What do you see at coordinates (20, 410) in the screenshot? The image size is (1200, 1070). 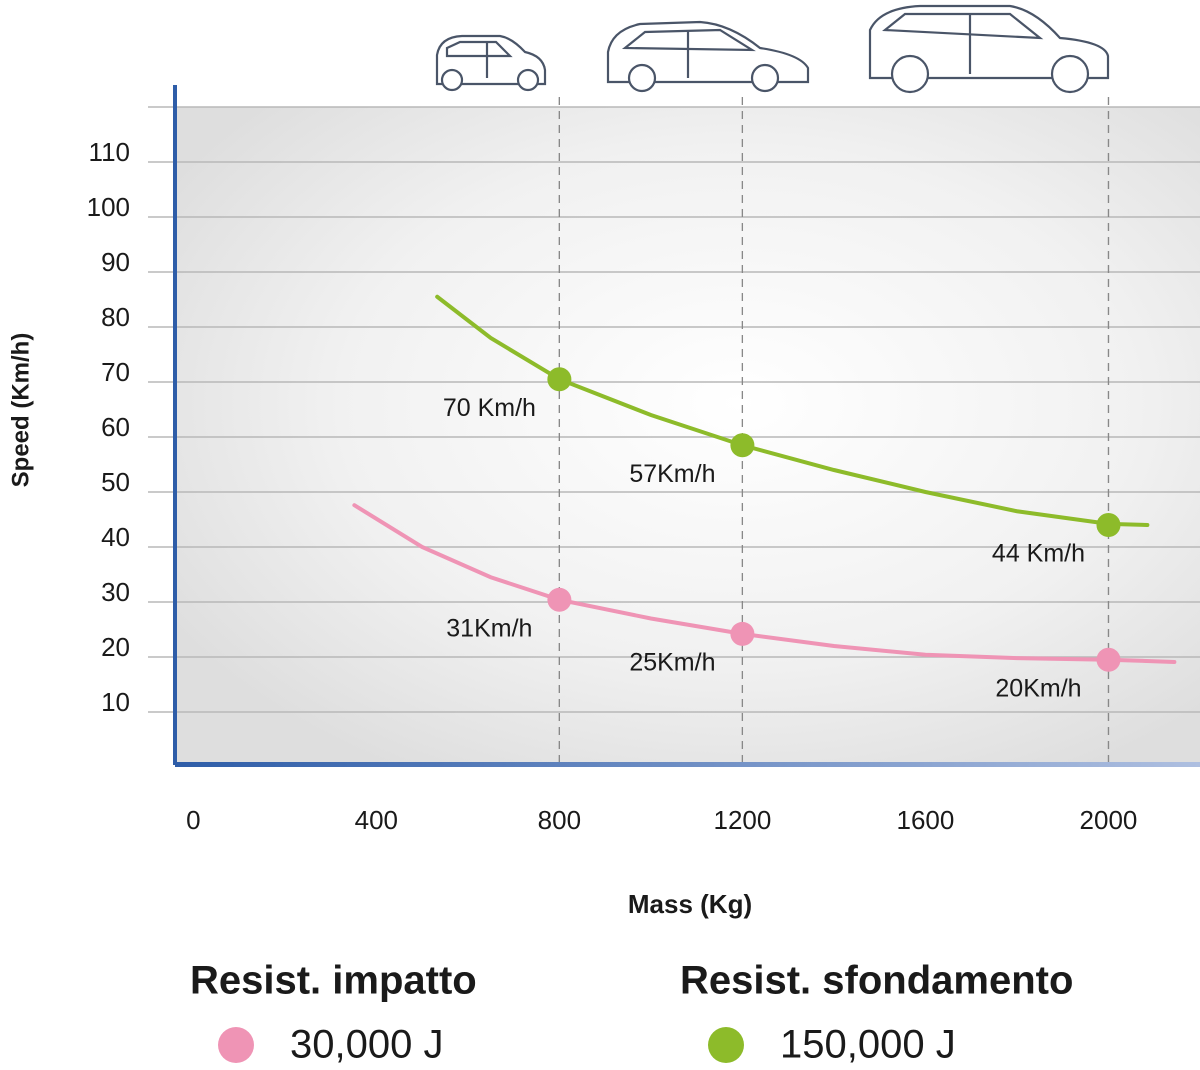 I see `y-axis-label: Speed (Km/h)` at bounding box center [20, 410].